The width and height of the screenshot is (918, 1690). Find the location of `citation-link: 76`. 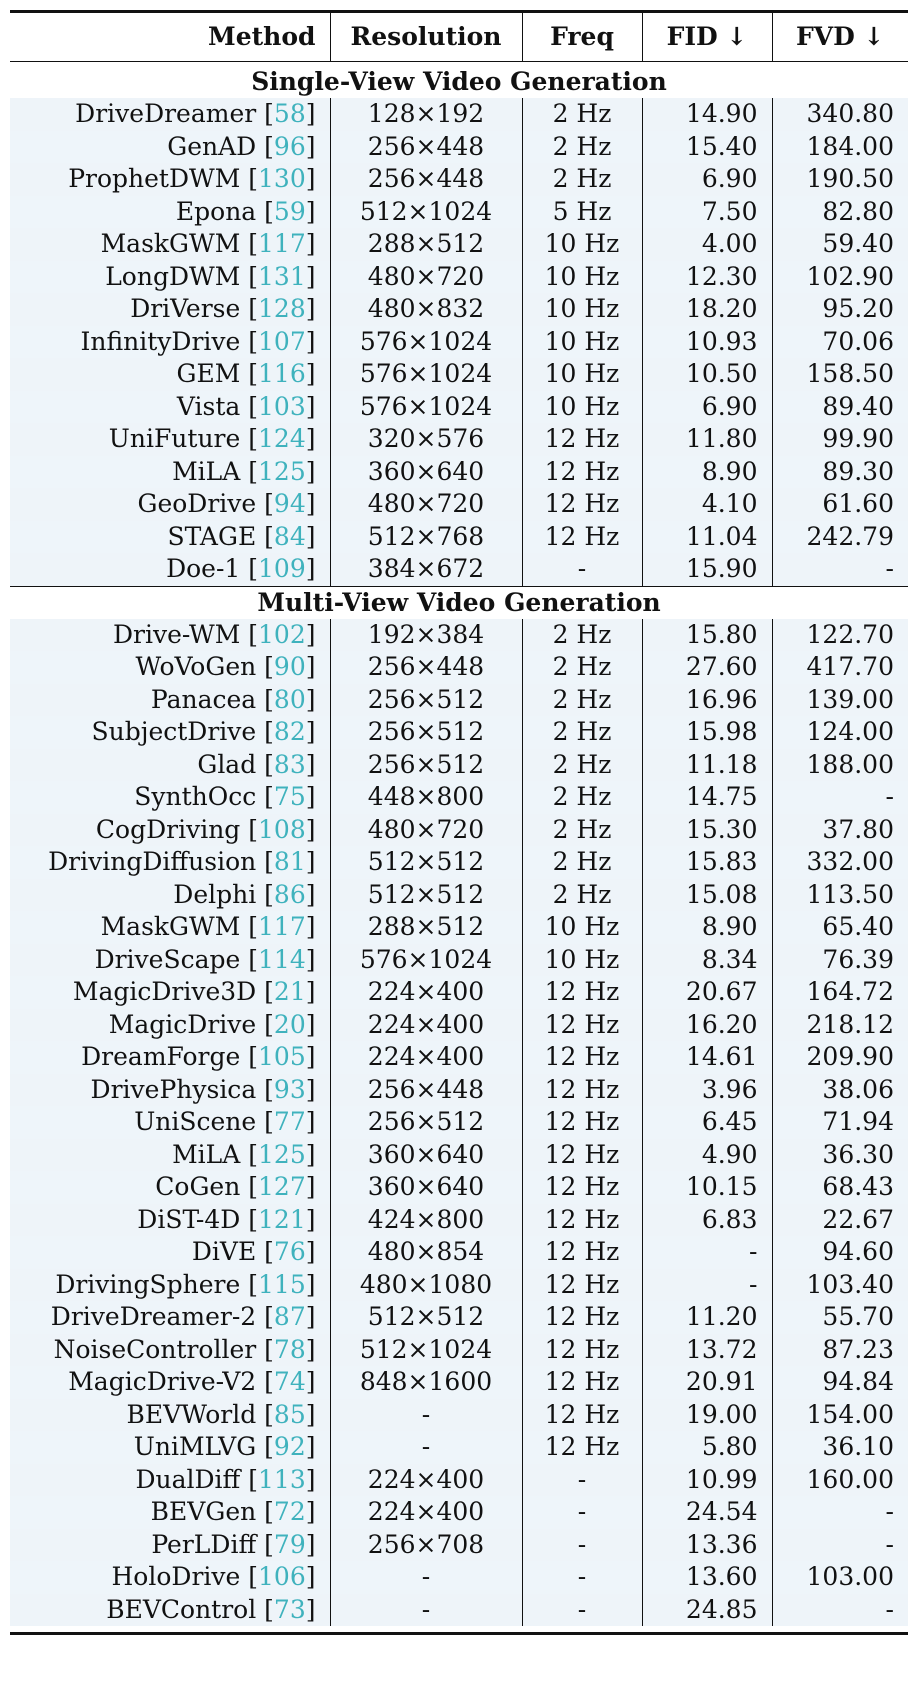

citation-link: 76 is located at coordinates (289, 1251).